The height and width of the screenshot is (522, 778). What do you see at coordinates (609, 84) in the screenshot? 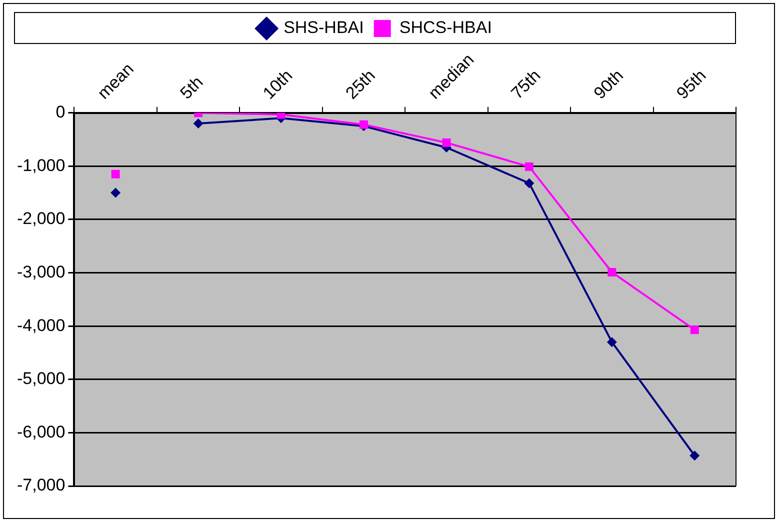
I see `x-tick-label: 90th` at bounding box center [609, 84].